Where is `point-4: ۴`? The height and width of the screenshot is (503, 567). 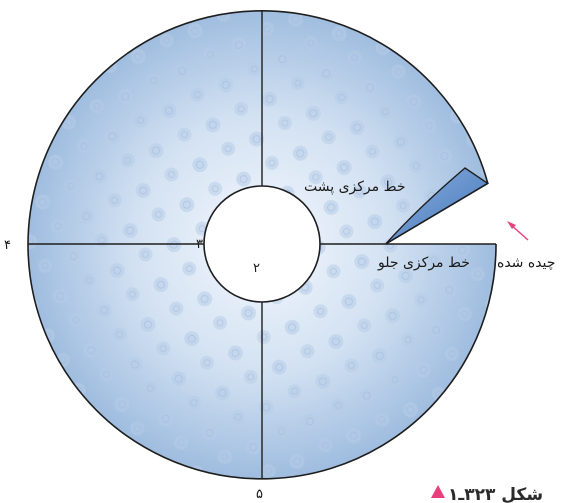
point-4: ۴ is located at coordinates (7, 245).